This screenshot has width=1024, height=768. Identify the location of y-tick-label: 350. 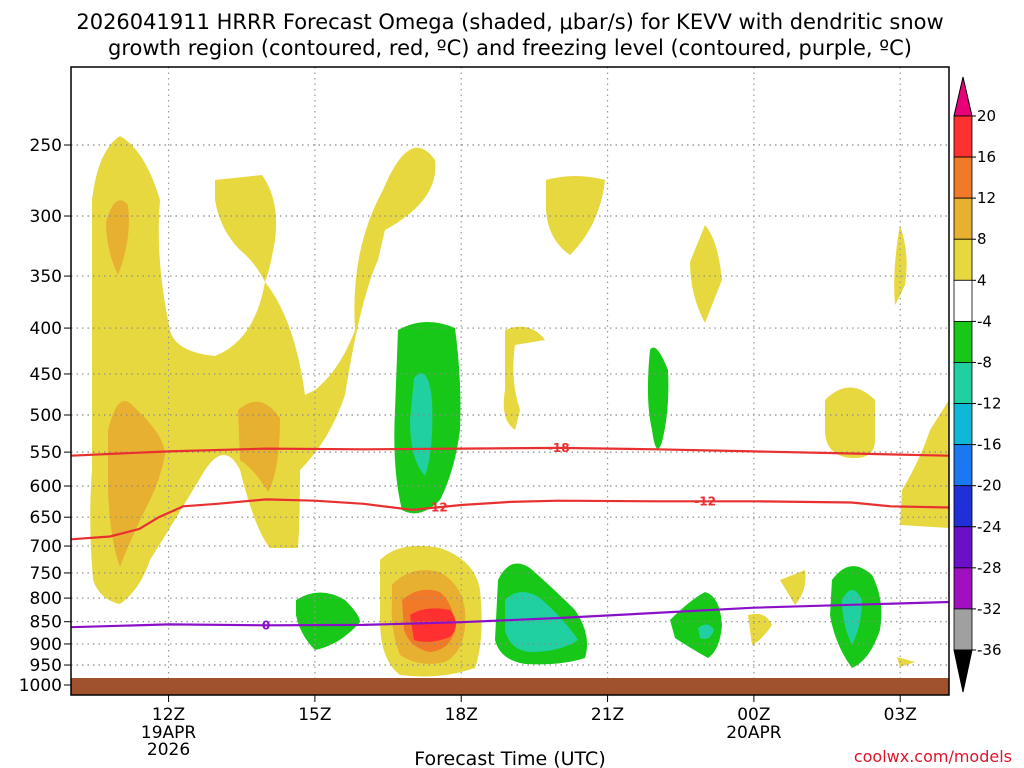
(46, 277).